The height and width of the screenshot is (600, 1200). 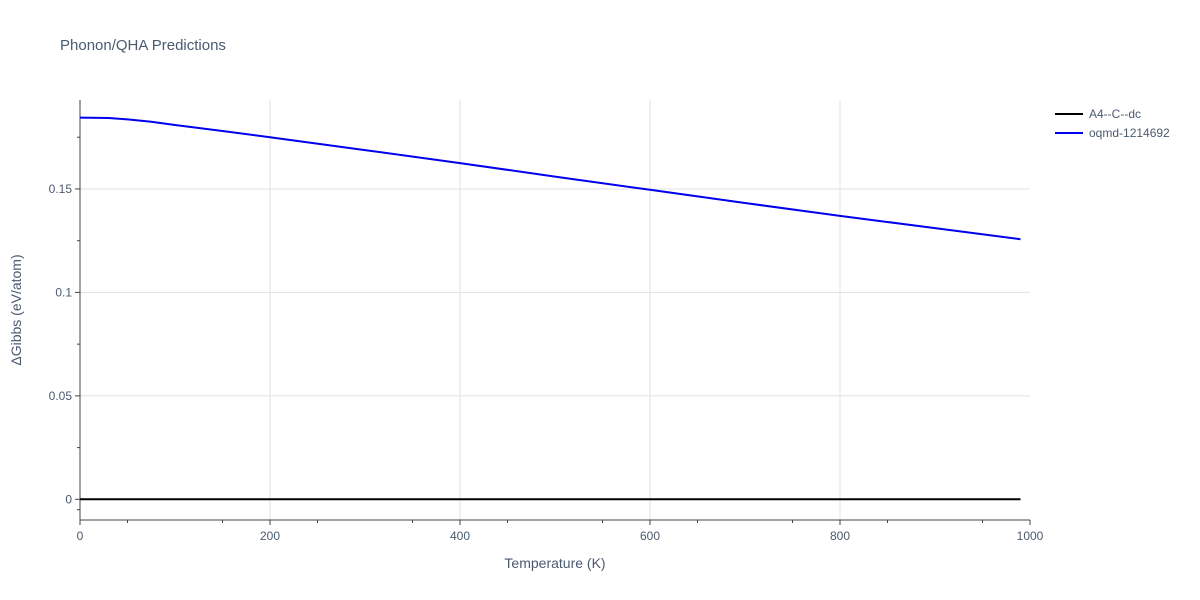 What do you see at coordinates (63, 292) in the screenshot?
I see `y-tick-label: 0.1` at bounding box center [63, 292].